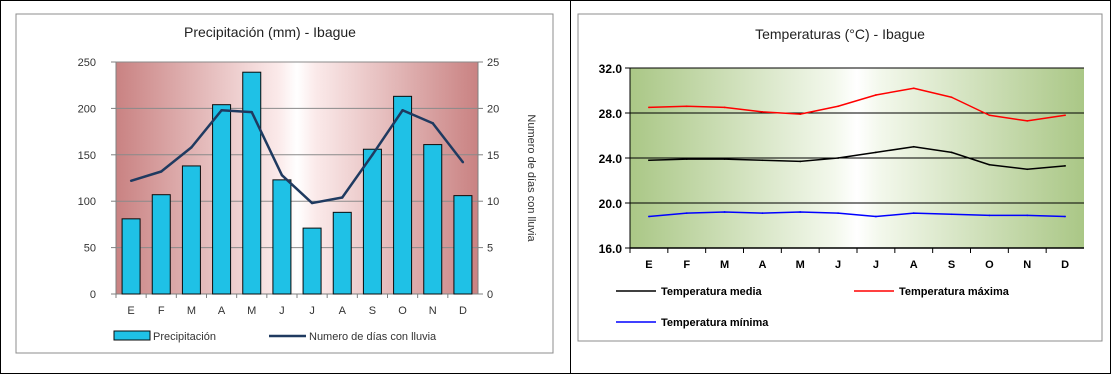 Image resolution: width=1111 pixels, height=378 pixels. Describe the element at coordinates (611, 69) in the screenshot. I see `y-tick-label: 32.0` at that location.